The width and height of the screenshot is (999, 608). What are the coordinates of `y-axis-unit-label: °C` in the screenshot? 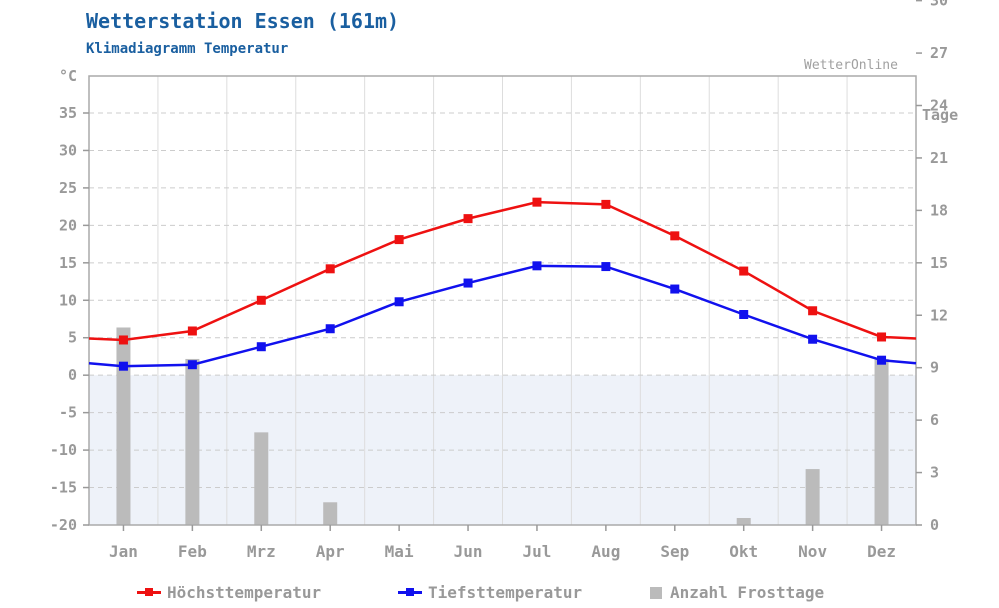 It's located at (68, 76).